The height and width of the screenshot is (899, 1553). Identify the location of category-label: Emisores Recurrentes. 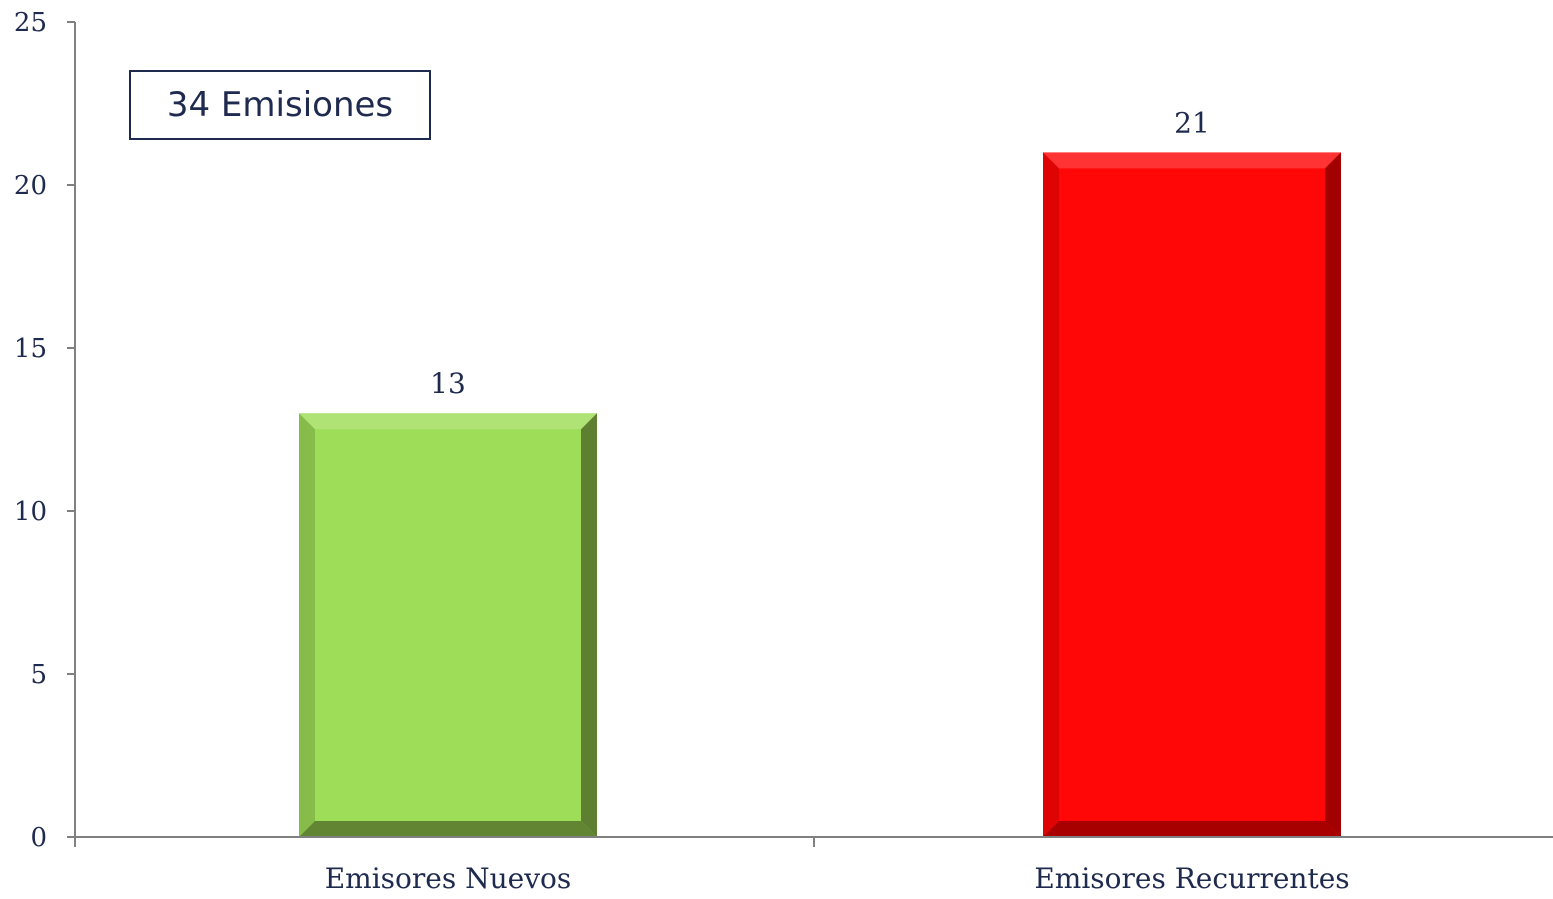
(1191, 878).